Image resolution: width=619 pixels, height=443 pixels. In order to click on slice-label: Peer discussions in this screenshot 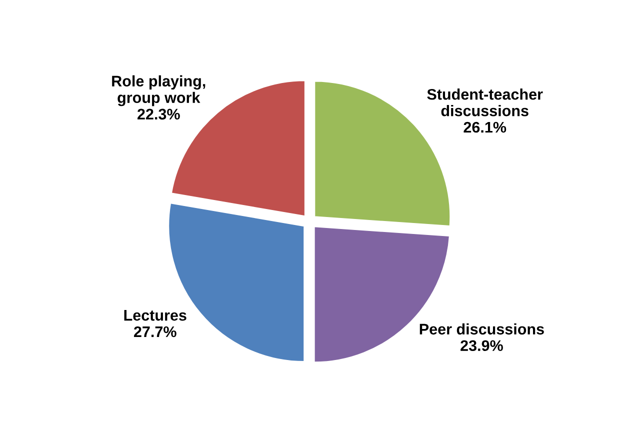, I will do `click(482, 329)`.